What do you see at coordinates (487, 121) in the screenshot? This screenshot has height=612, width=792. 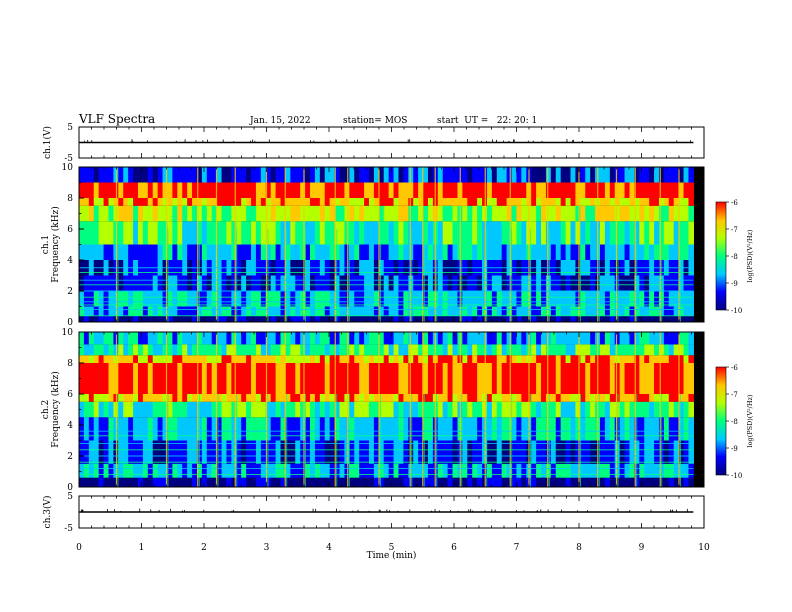 I see `start-time-label: start UT = 22: 20: 1` at bounding box center [487, 121].